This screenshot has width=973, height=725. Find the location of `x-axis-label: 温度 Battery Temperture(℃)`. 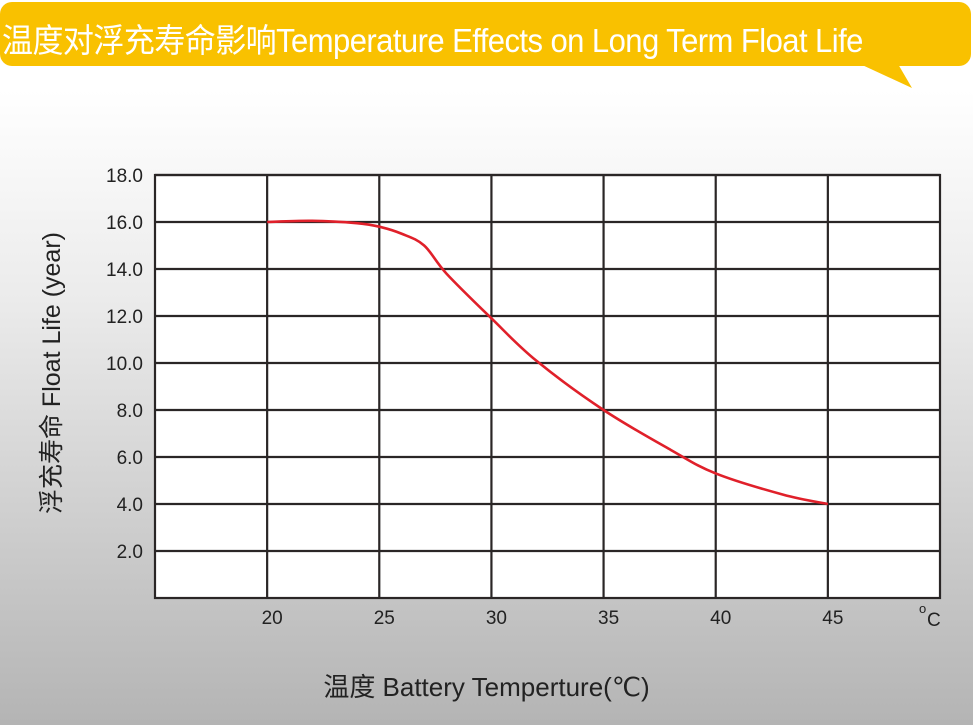

x-axis-label: 温度 Battery Temperture(℃) is located at coordinates (486, 687).